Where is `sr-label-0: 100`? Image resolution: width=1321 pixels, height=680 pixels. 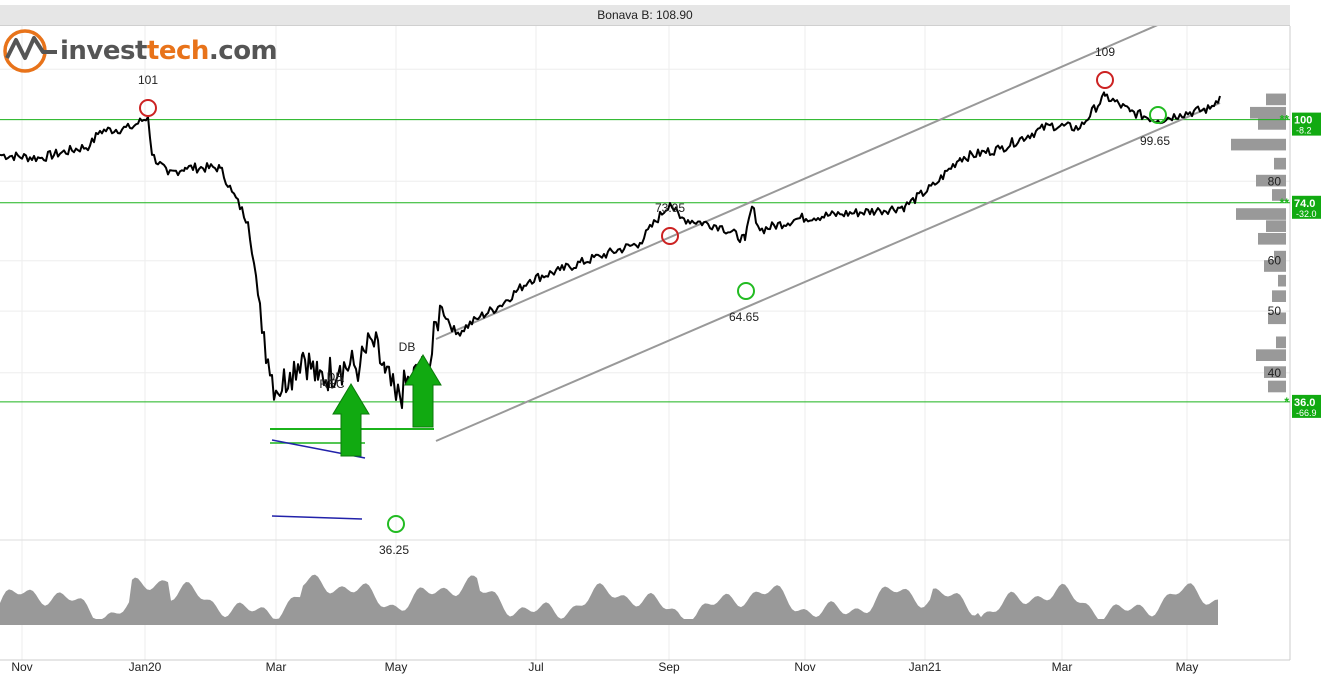
sr-label-0: 100 is located at coordinates (1303, 121).